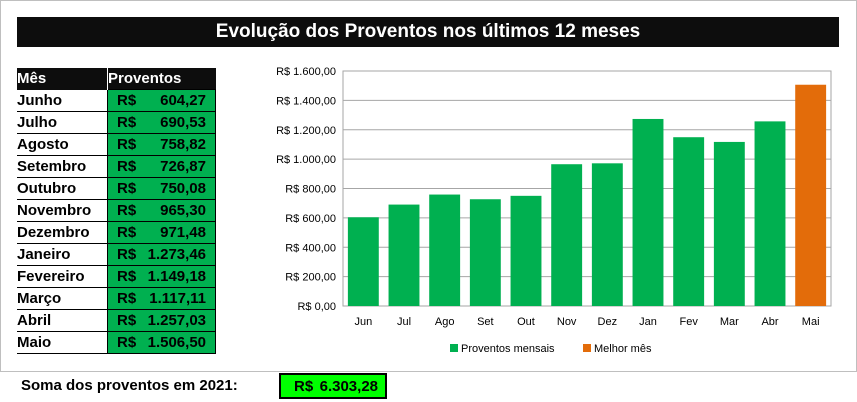  Describe the element at coordinates (62, 144) in the screenshot. I see `month-cell: Agosto` at that location.